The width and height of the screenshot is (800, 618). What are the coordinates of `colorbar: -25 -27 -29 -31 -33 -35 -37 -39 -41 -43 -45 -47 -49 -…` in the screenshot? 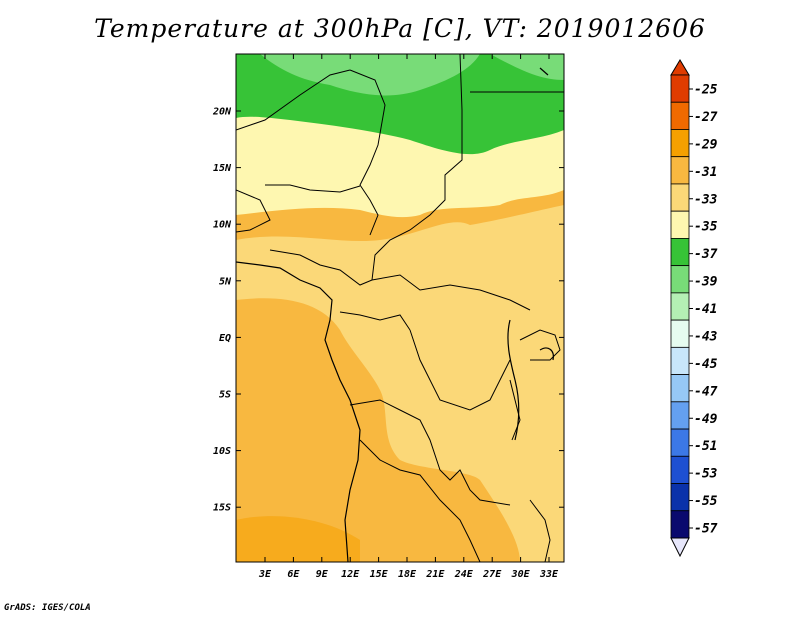 It's located at (694, 308).